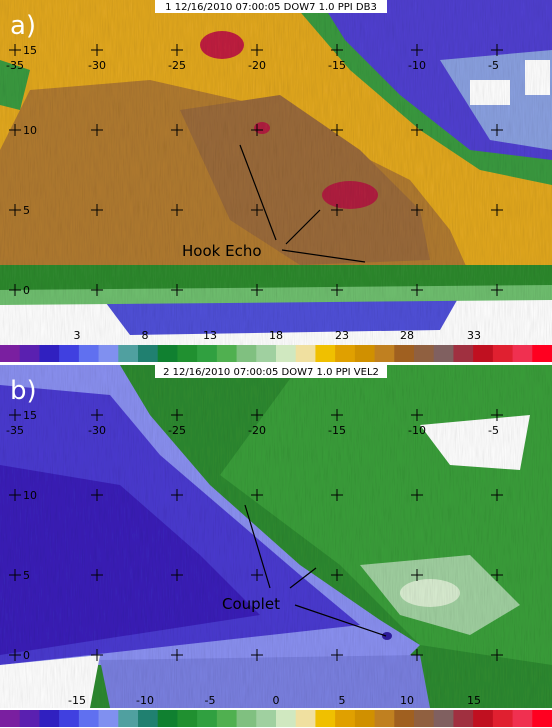 This screenshot has height=728, width=552. Describe the element at coordinates (493, 430) in the screenshot. I see `grid-x-label: -5` at that location.